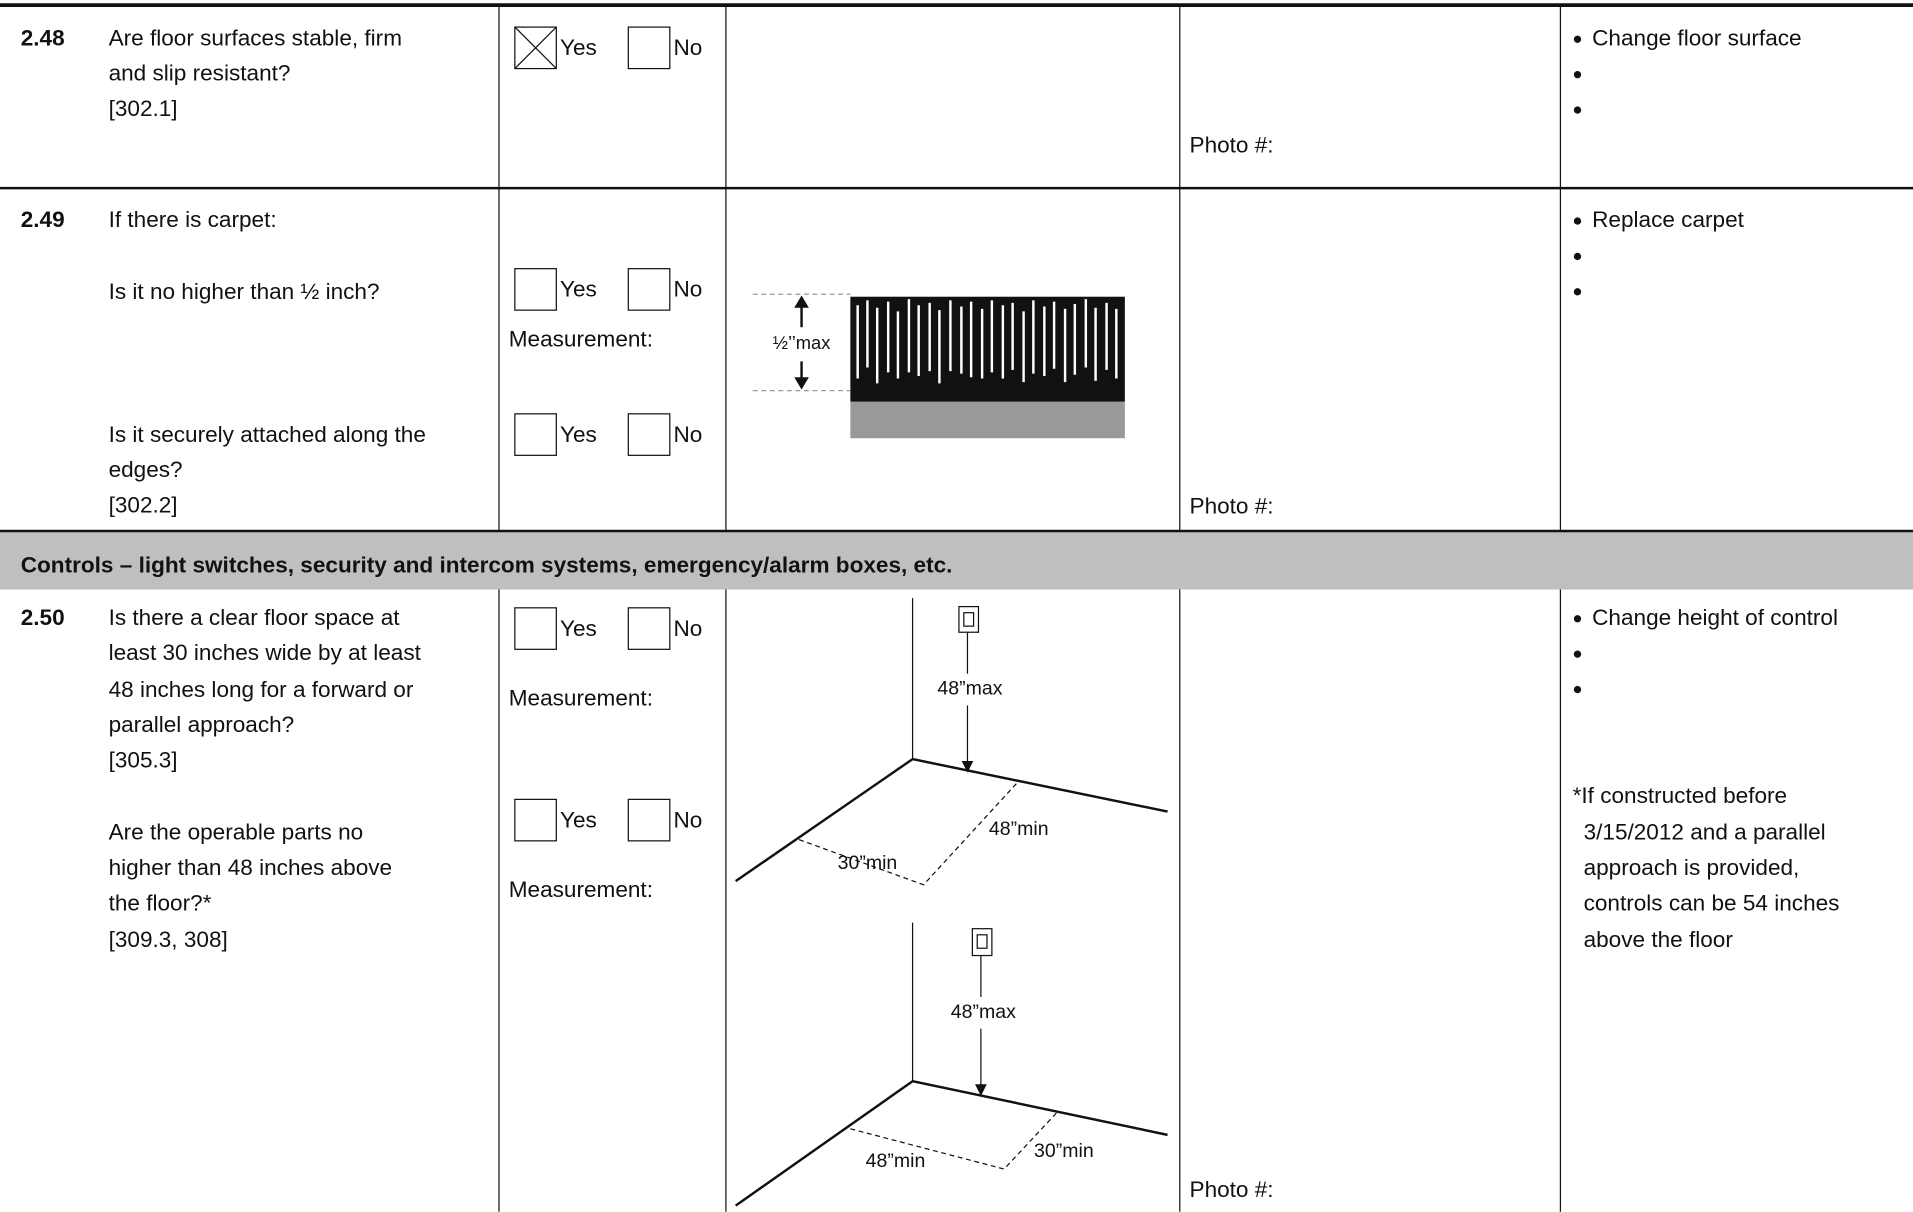  Describe the element at coordinates (43, 37) in the screenshot. I see `item-number: 2.48` at that location.